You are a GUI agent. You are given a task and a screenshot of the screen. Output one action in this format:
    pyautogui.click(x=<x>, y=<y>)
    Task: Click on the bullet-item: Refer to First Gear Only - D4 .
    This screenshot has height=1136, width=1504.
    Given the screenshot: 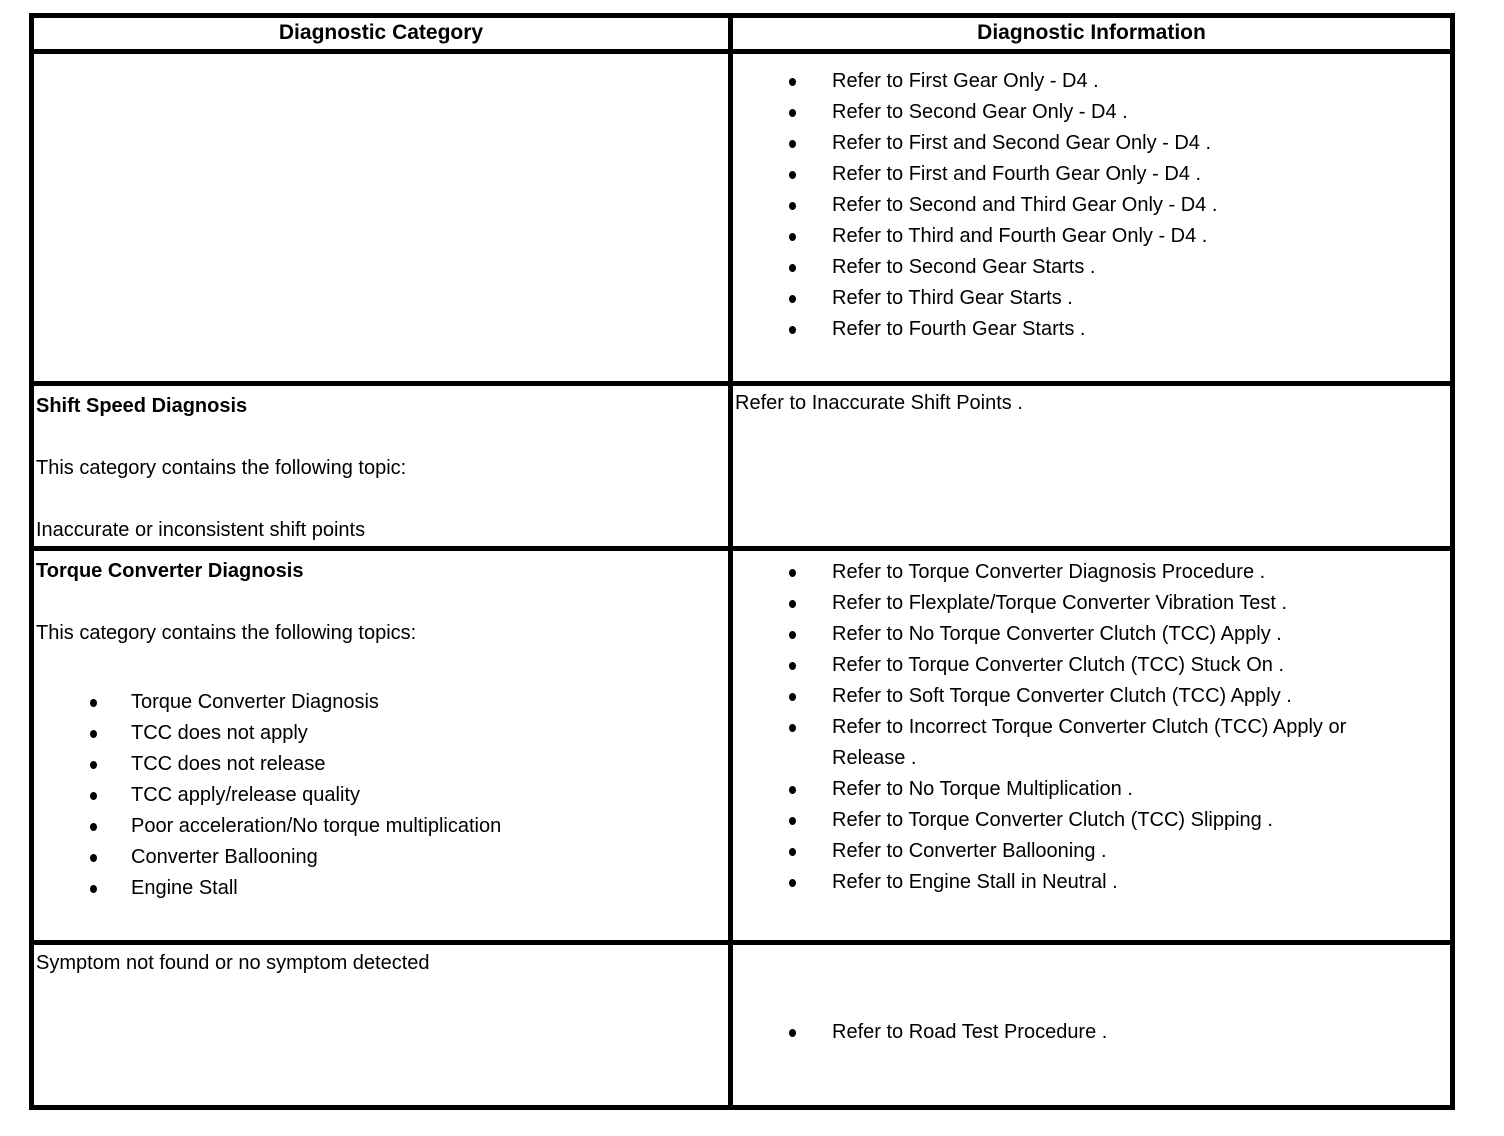 What is the action you would take?
    pyautogui.click(x=1091, y=81)
    